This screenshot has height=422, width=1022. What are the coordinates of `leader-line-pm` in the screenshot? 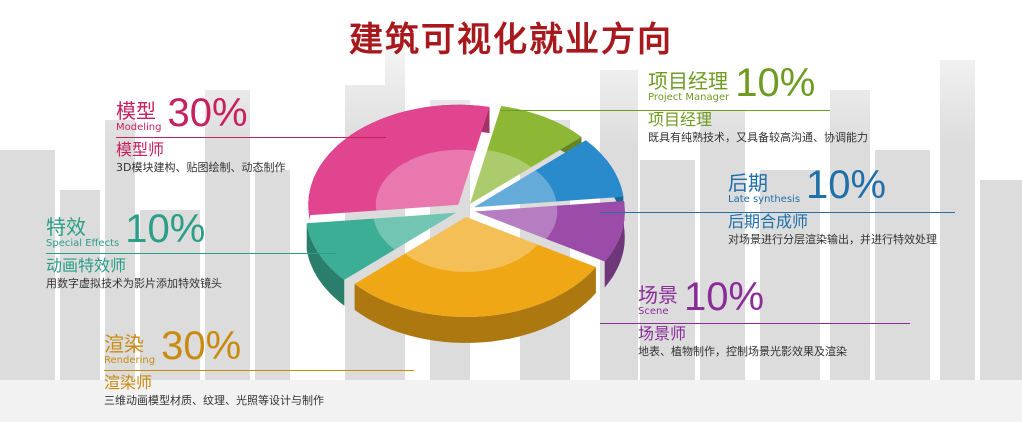 It's located at (665, 110).